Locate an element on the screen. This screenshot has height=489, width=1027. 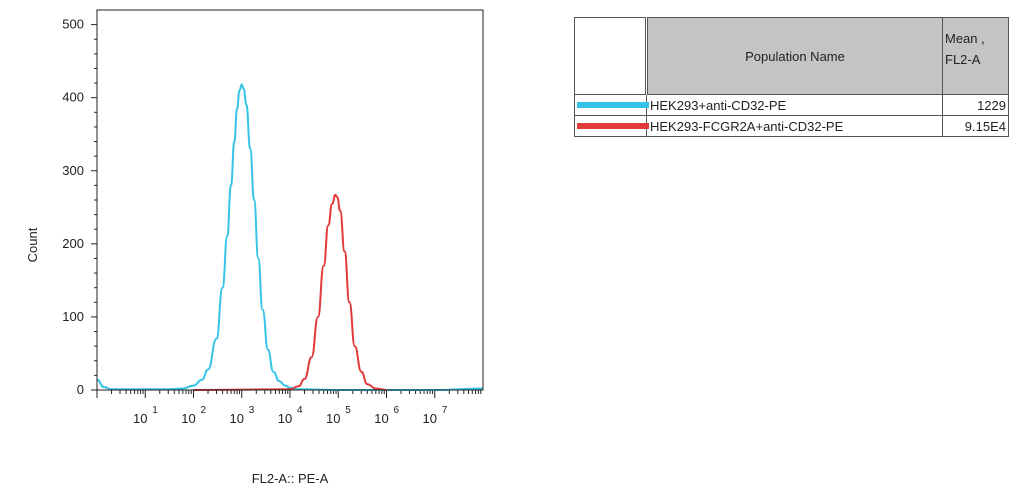
x-tick-exponent: 7 is located at coordinates (445, 410).